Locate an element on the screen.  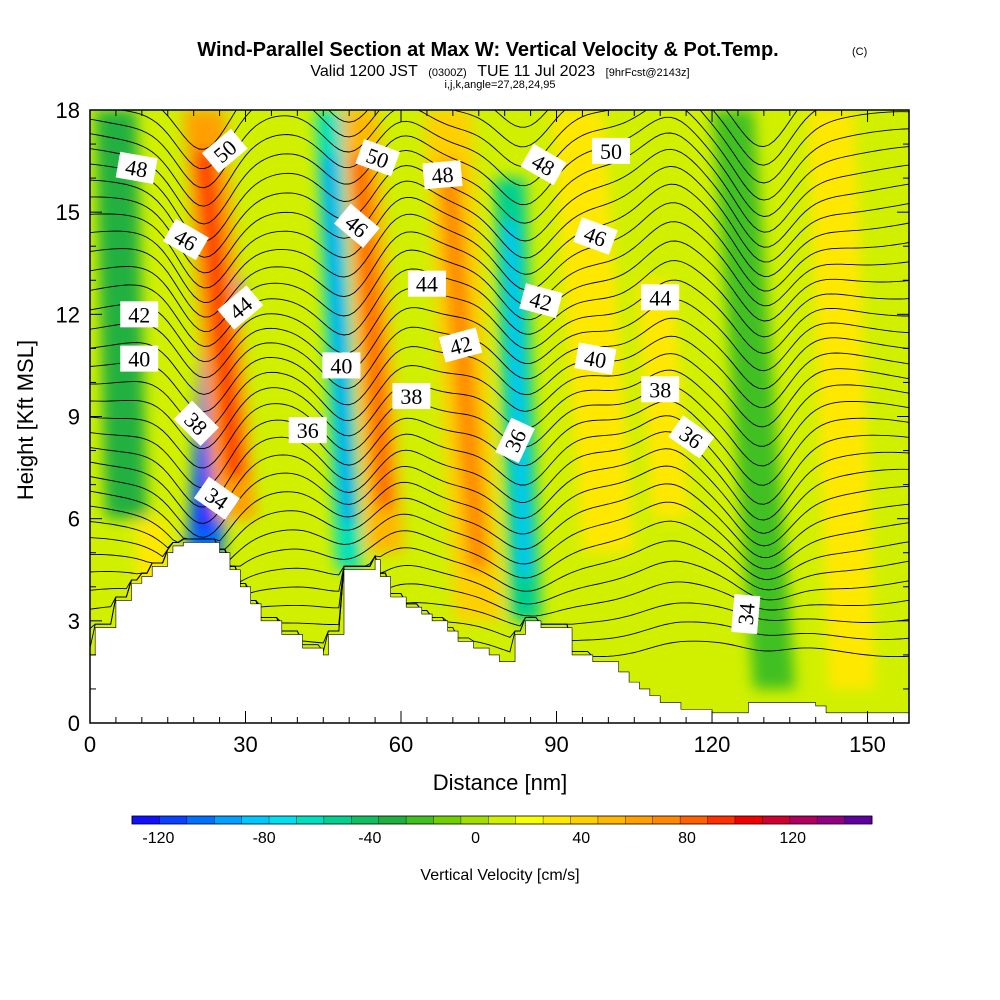
y-tick-label: 15 is located at coordinates (68, 212).